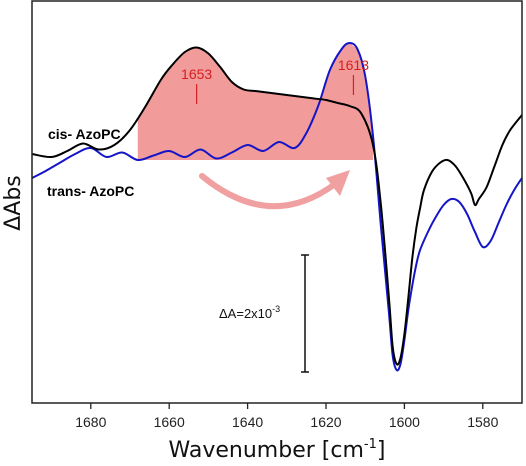  Describe the element at coordinates (482, 422) in the screenshot. I see `x-tick-label-1580: 1580` at that location.